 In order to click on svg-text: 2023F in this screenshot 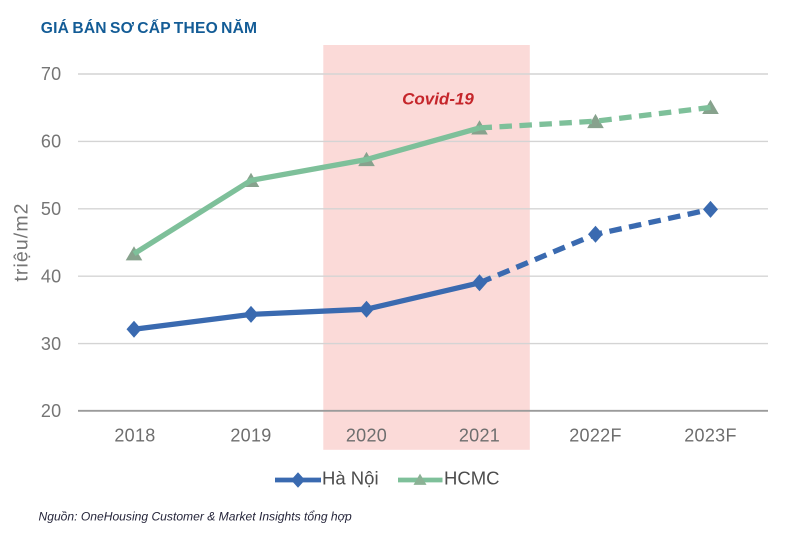, I will do `click(710, 435)`.